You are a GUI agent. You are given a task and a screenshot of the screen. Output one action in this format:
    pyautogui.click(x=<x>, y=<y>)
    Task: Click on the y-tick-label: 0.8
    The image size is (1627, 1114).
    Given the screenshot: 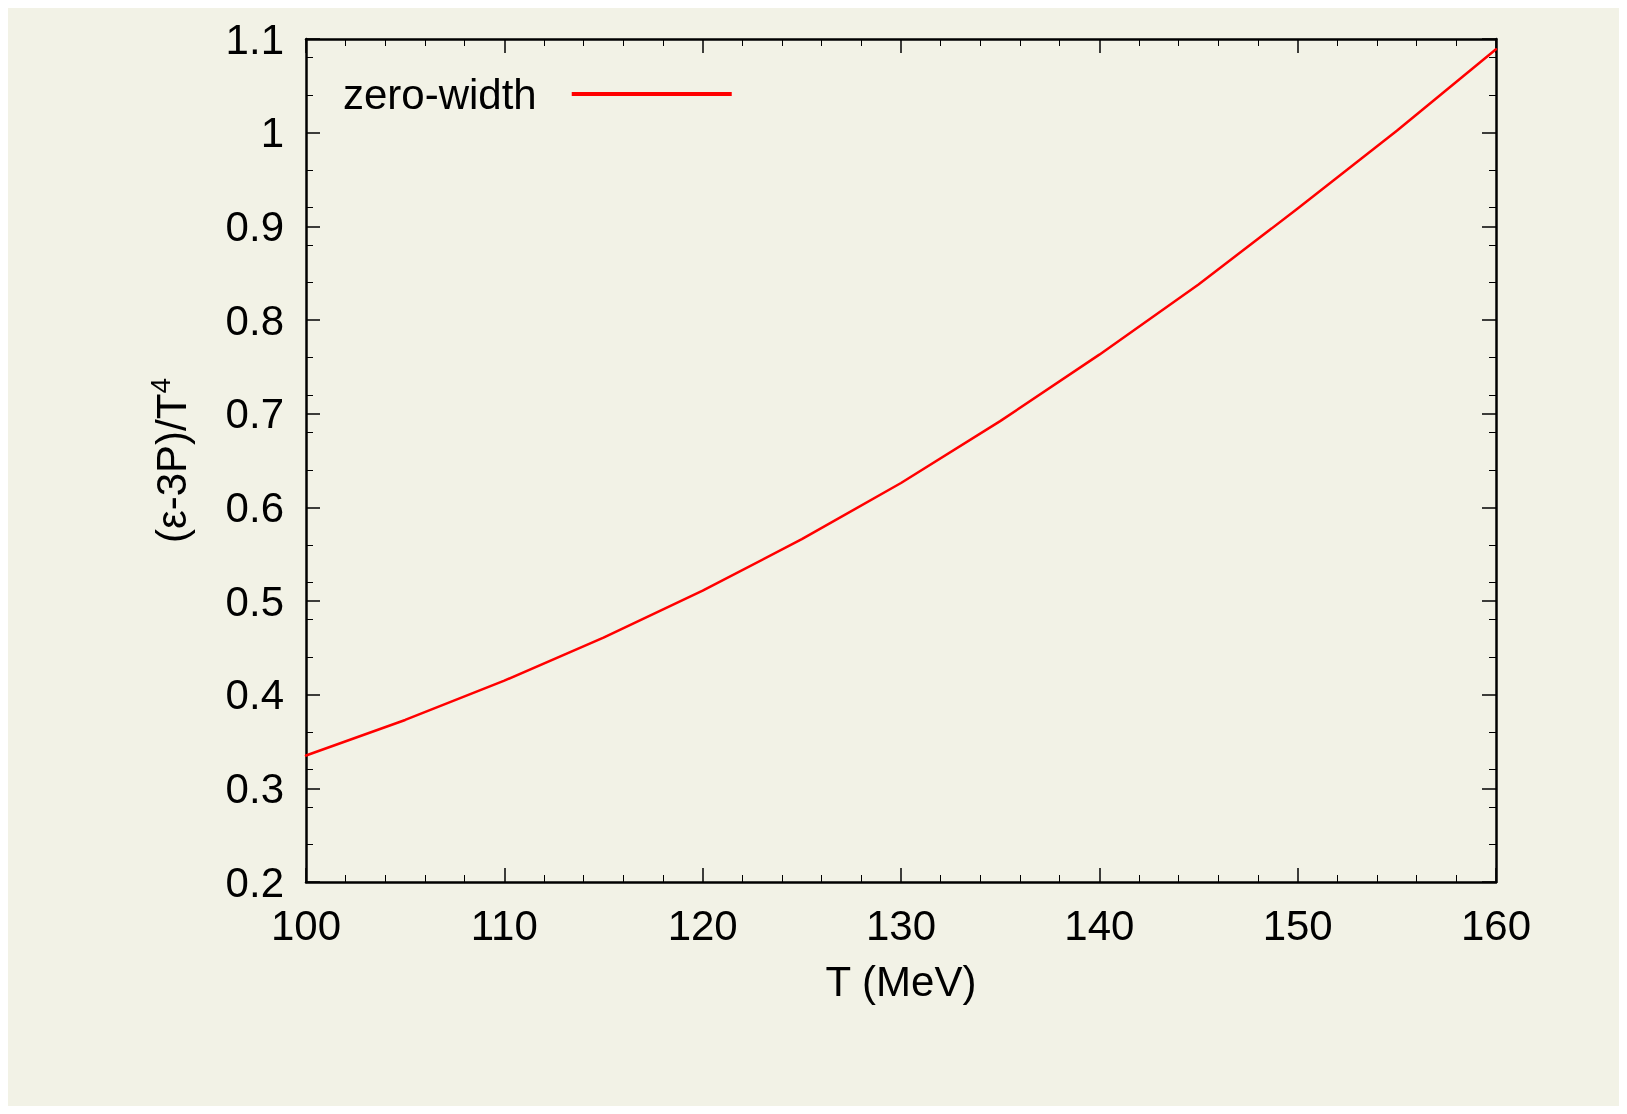 What is the action you would take?
    pyautogui.click(x=254, y=320)
    